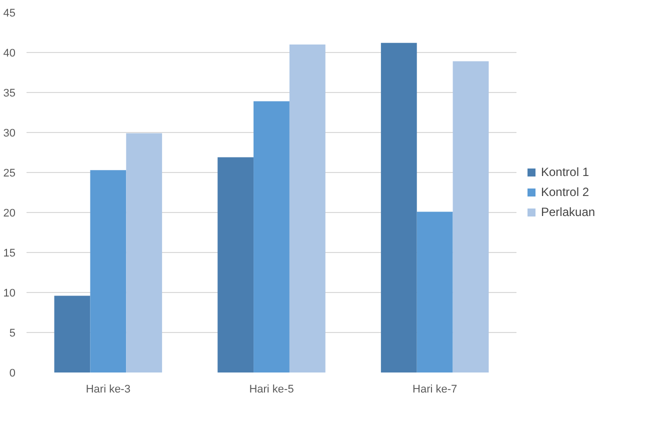  Describe the element at coordinates (9, 214) in the screenshot. I see `y-tick-label: 20` at that location.